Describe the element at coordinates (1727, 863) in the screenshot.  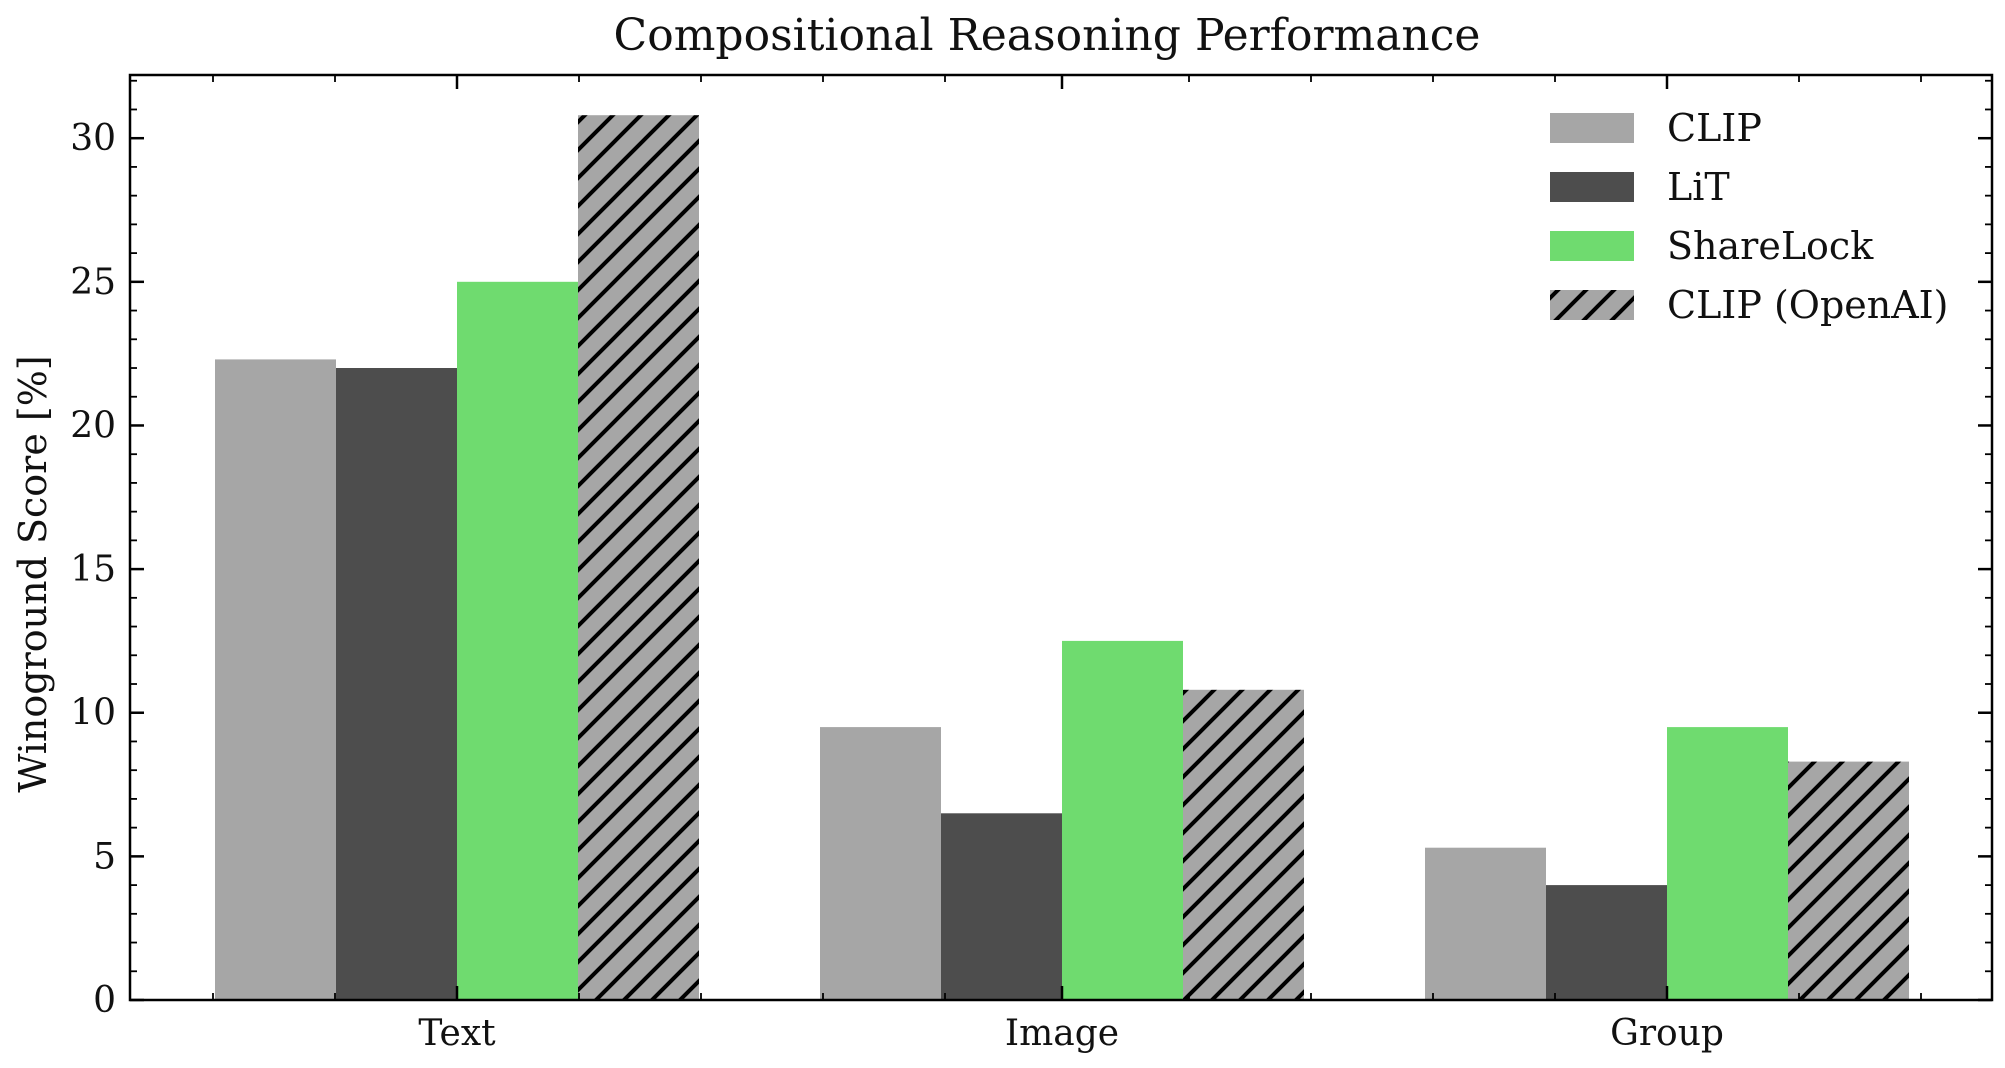
I see `bar-sharelock-group` at that location.